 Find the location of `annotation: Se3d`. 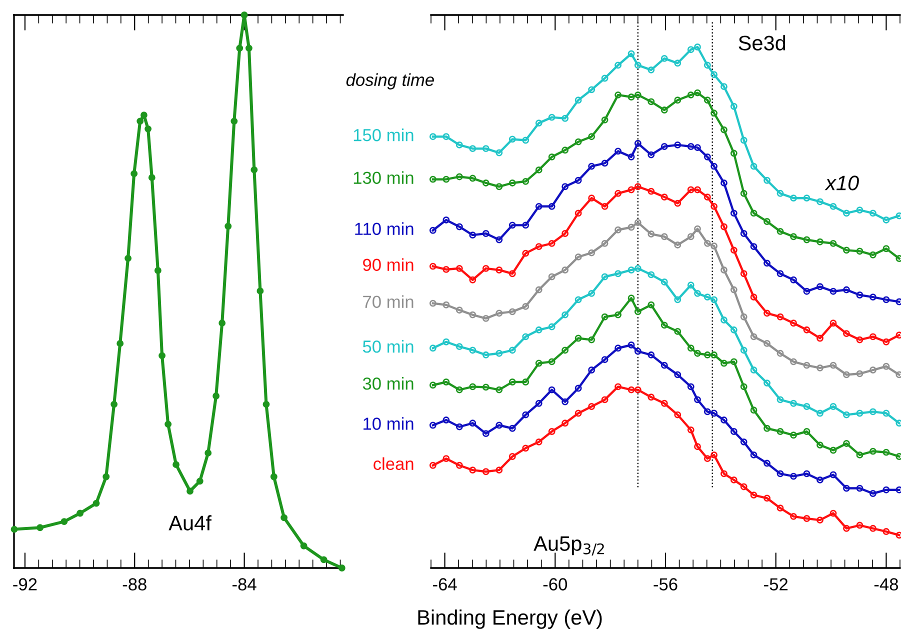

annotation: Se3d is located at coordinates (762, 42).